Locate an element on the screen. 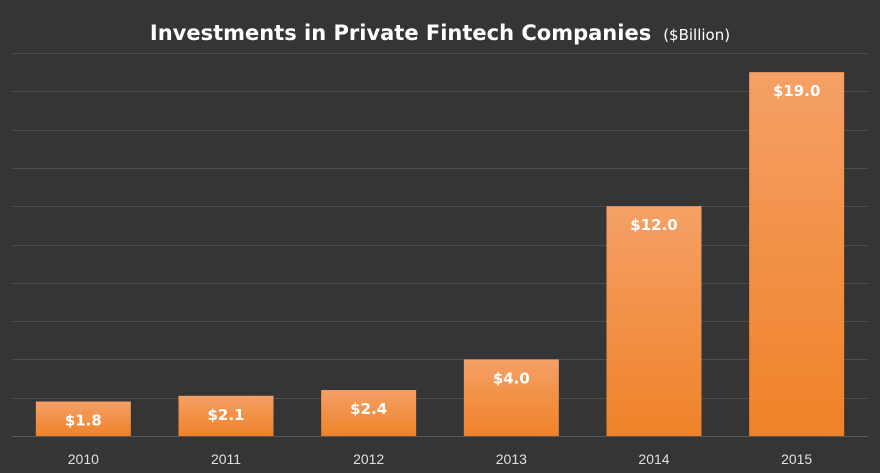 The image size is (880, 473). bar-2010 is located at coordinates (83, 418).